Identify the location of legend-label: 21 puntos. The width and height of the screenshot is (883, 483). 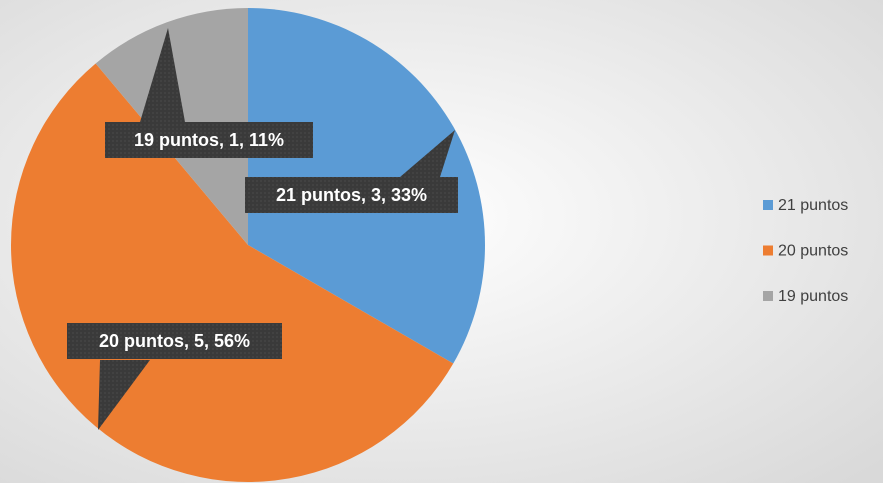
(813, 205).